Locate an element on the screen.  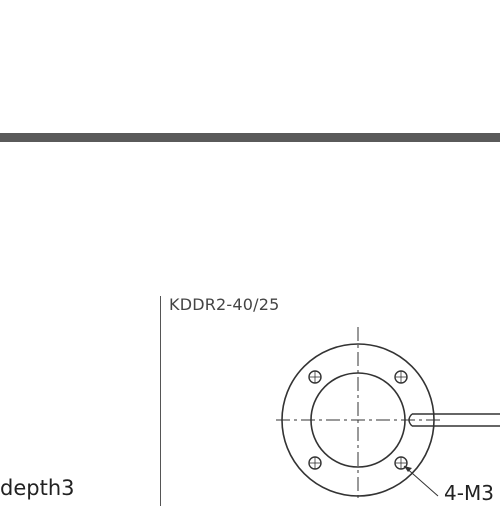
mounting-hole-bottom-right is located at coordinates (401, 463).